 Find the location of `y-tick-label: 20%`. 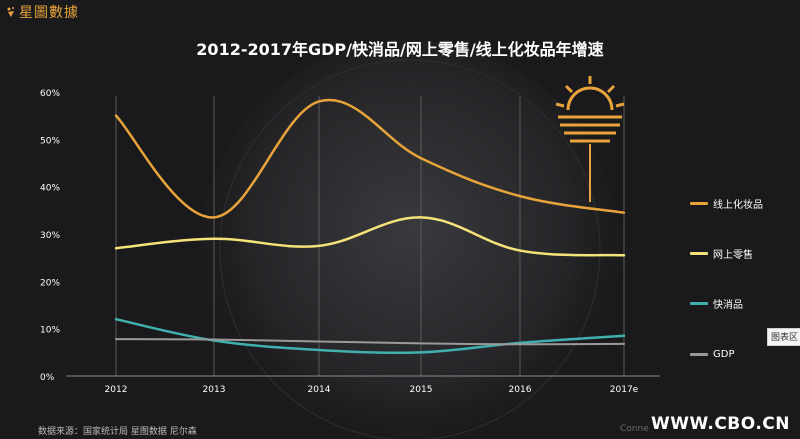

y-tick-label: 20% is located at coordinates (50, 283).